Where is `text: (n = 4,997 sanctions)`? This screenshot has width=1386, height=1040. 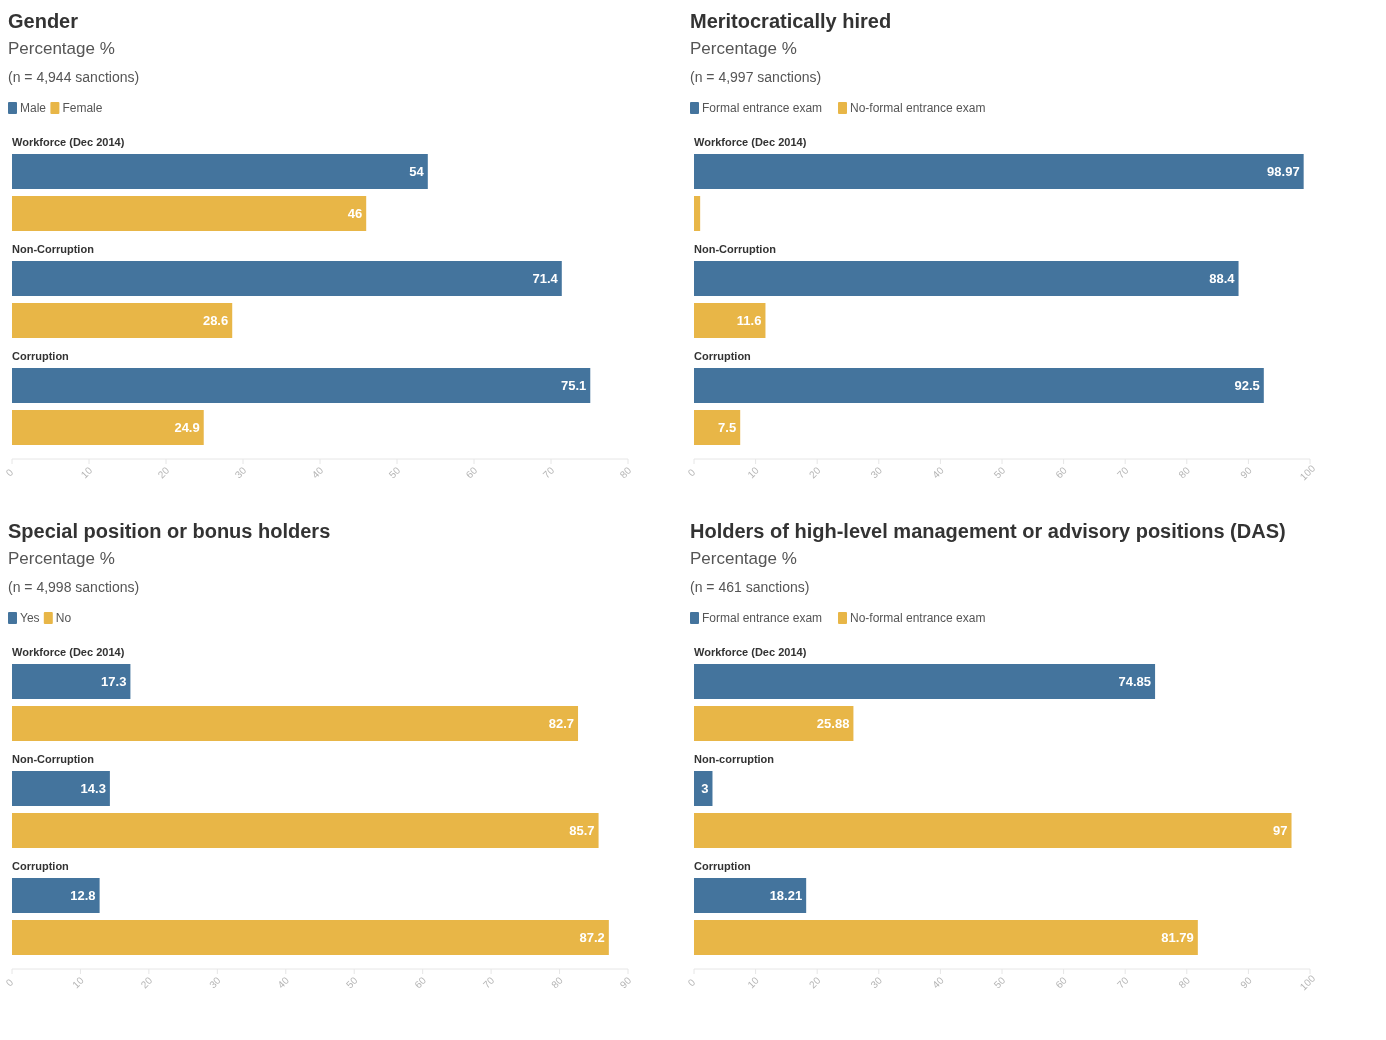
text: (n = 4,997 sanctions) is located at coordinates (756, 77).